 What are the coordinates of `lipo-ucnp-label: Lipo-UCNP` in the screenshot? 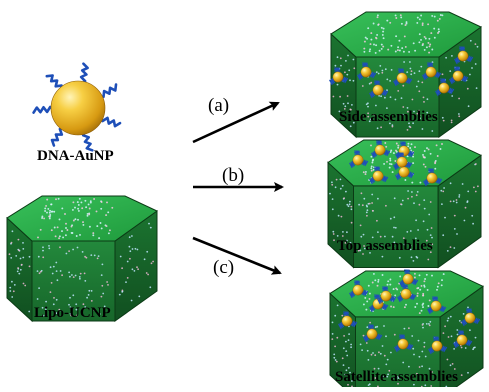 It's located at (72, 313).